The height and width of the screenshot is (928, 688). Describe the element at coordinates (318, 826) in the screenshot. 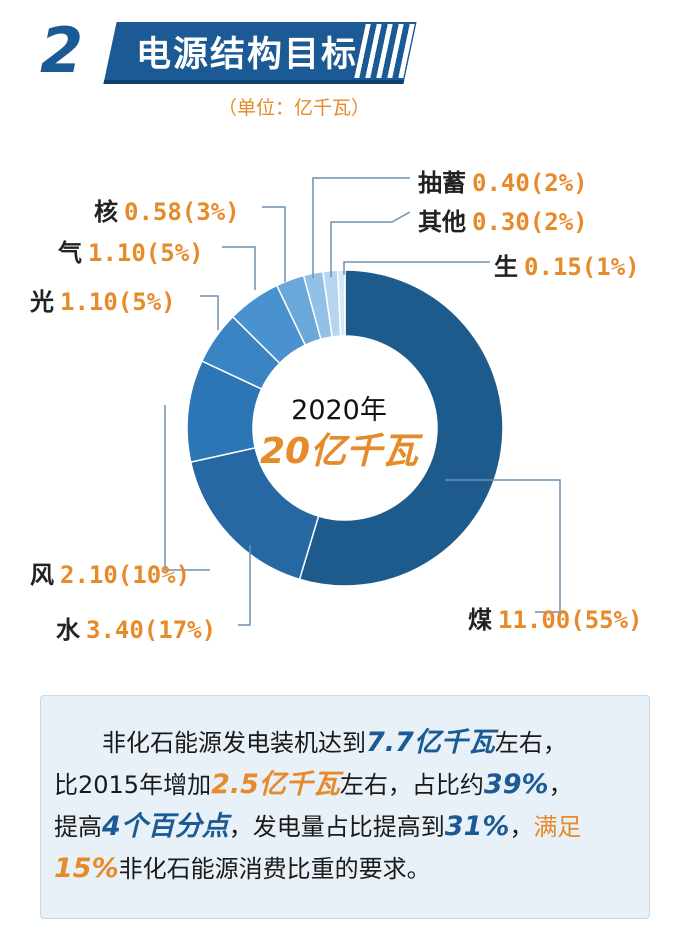

I see `summary-line-3: 提高4个百分点，发电量占比提高到31%，满足` at that location.